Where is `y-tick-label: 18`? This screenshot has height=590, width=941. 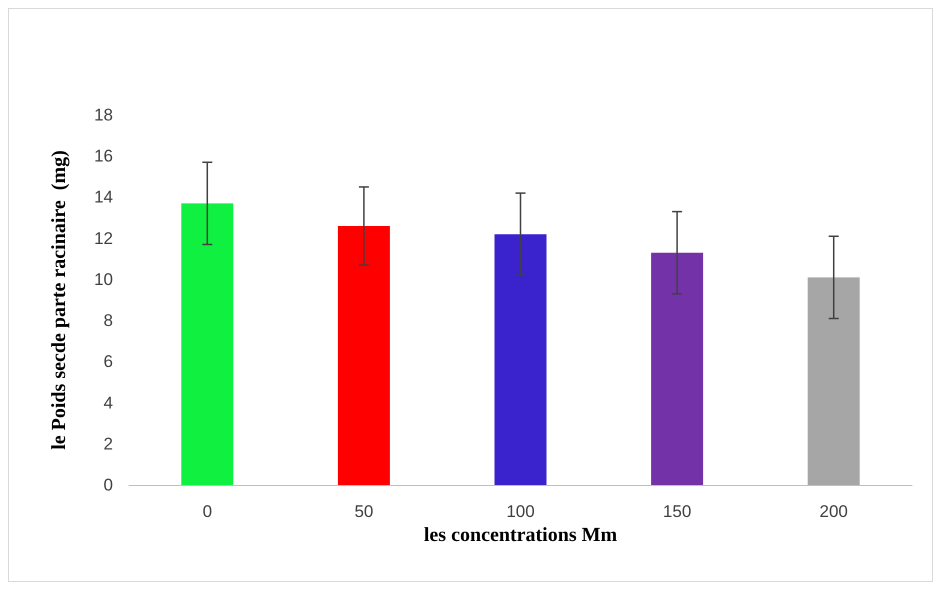
y-tick-label: 18 is located at coordinates (103, 115).